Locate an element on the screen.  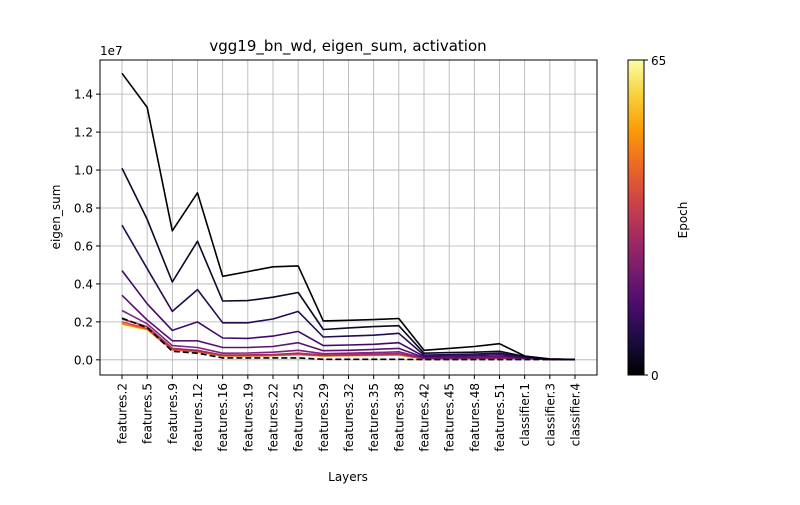
y-tick-label: 1.2 is located at coordinates (83, 133).